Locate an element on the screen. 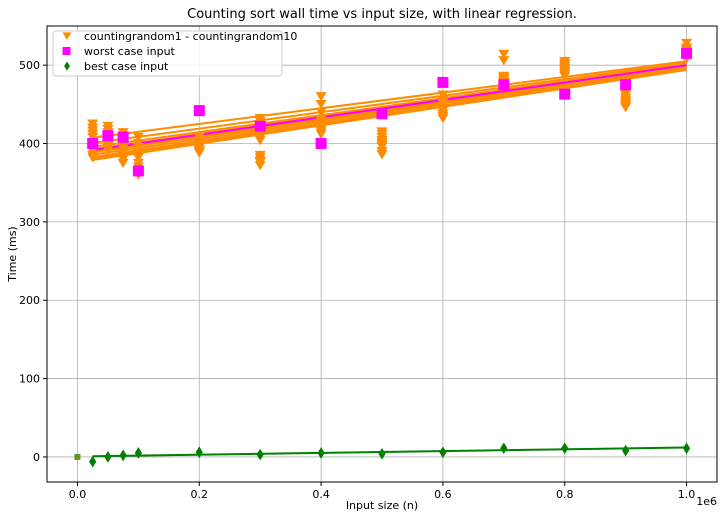  y-tick-label: 100 is located at coordinates (29, 379).